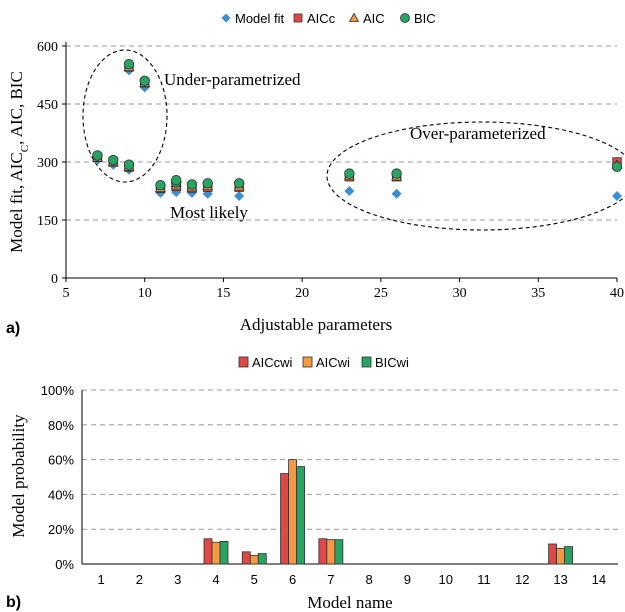  Describe the element at coordinates (321, 18) in the screenshot. I see `legend-label-aicc: AICc` at that location.